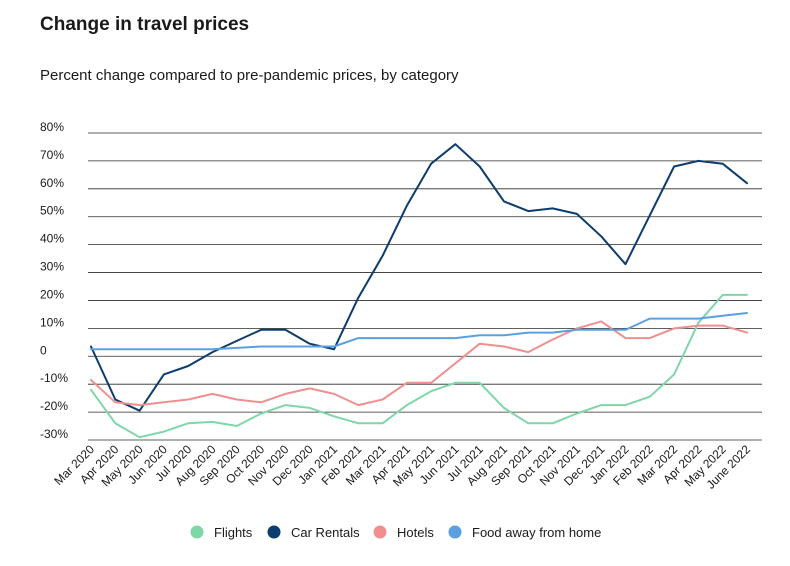  I want to click on y-tick-label: 60%, so click(52, 183).